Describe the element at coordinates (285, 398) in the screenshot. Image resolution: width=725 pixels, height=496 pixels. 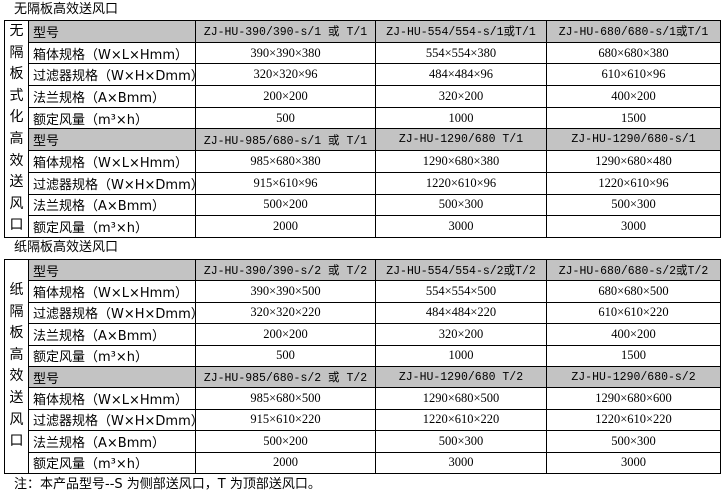
I see `spec-value: 985×680×500` at that location.